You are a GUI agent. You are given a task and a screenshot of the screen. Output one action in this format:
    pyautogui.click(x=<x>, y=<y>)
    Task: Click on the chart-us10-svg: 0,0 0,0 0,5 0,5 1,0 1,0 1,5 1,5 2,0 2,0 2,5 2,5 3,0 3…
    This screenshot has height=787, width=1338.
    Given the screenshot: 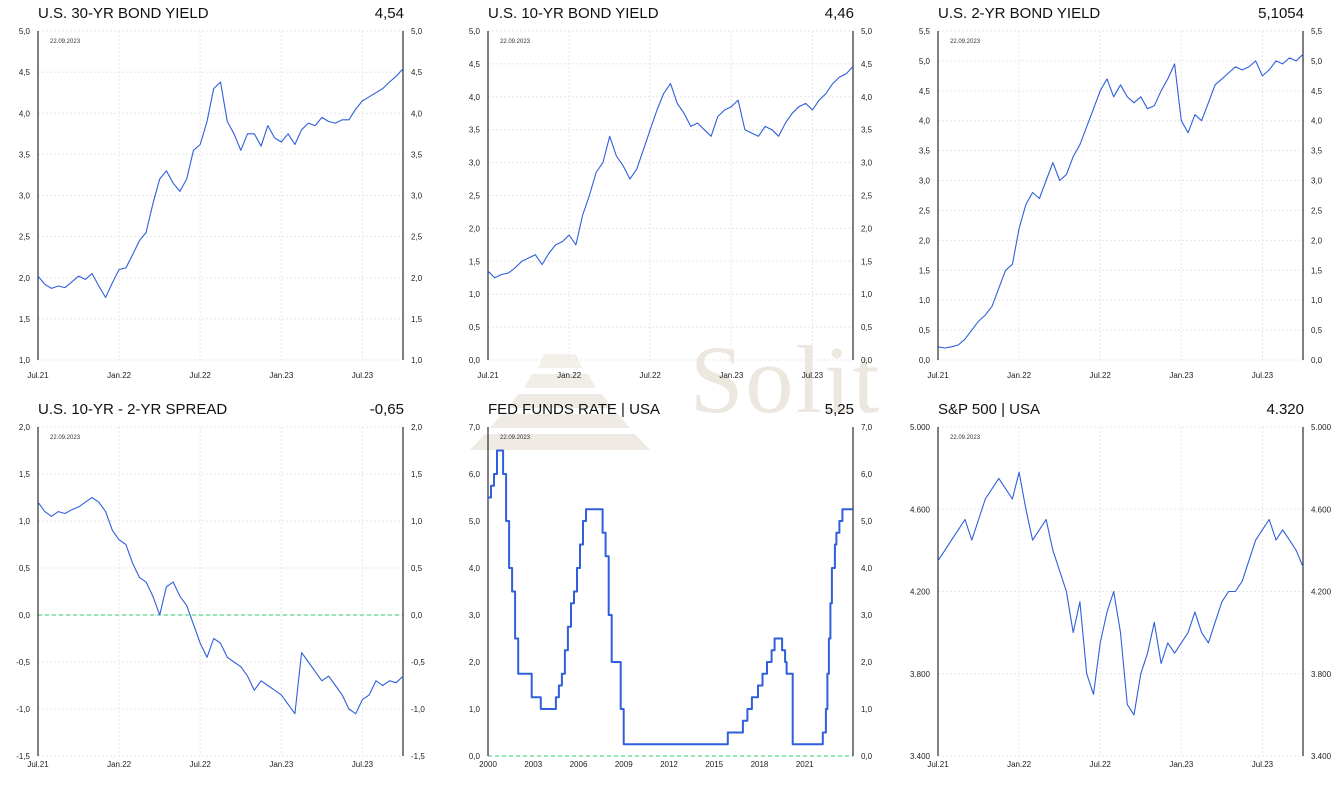 What is the action you would take?
    pyautogui.click(x=671, y=203)
    